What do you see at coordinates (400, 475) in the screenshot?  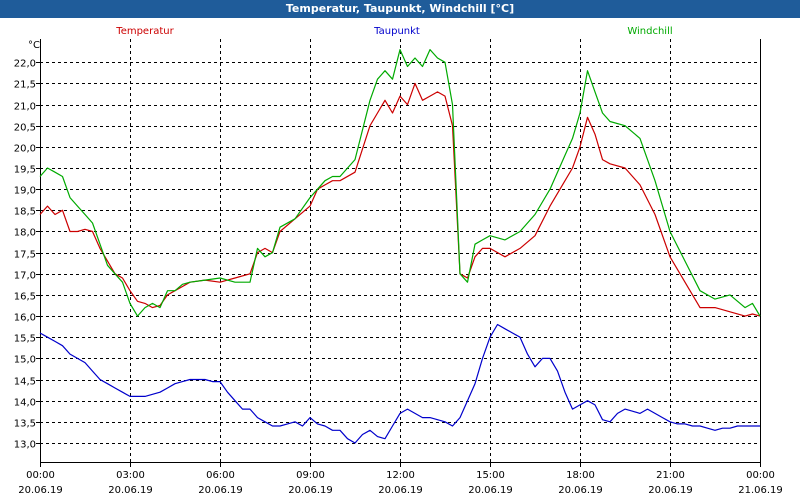 I see `x-tick-time: 12:00` at bounding box center [400, 475].